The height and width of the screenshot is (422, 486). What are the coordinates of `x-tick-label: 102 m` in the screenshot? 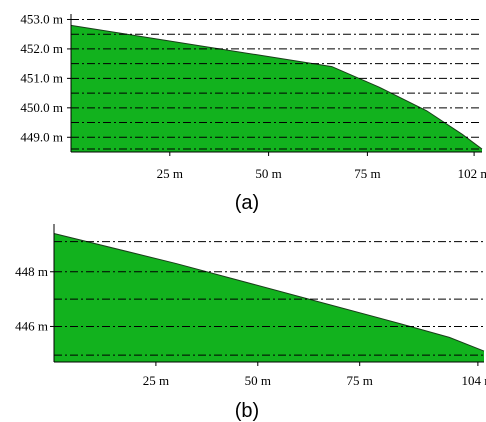 It's located at (472, 173).